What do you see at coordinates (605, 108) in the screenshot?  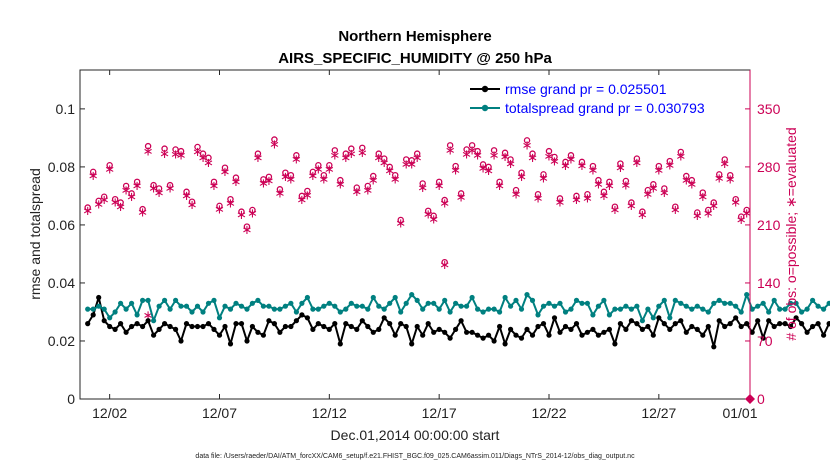 I see `legend-spread-label: totalspread grand pr = 0.030793` at bounding box center [605, 108].